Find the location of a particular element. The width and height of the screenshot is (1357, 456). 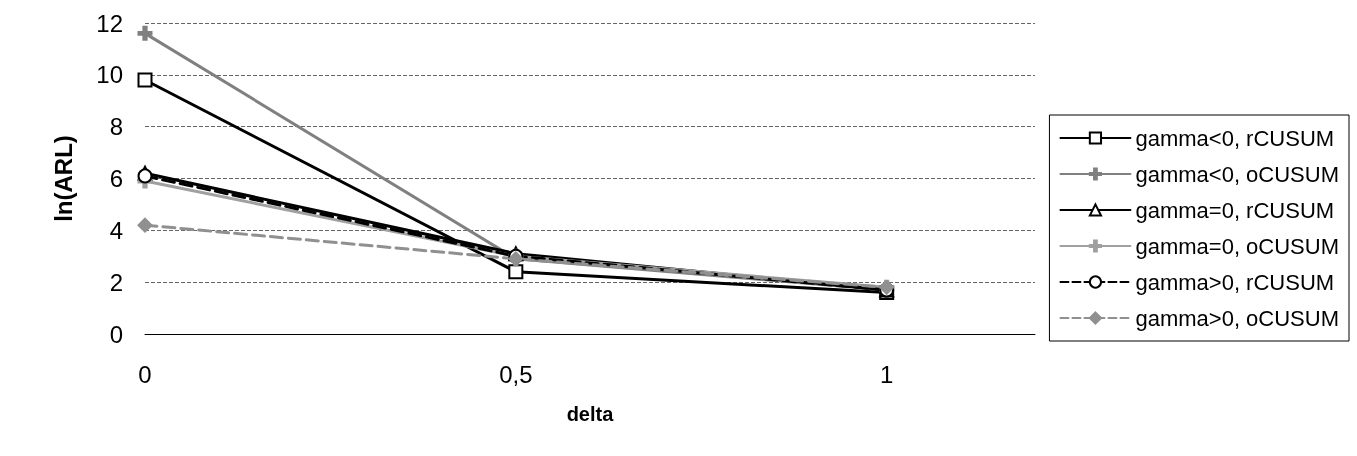

legend-label: gamma>0, oCUSUM is located at coordinates (1237, 318).